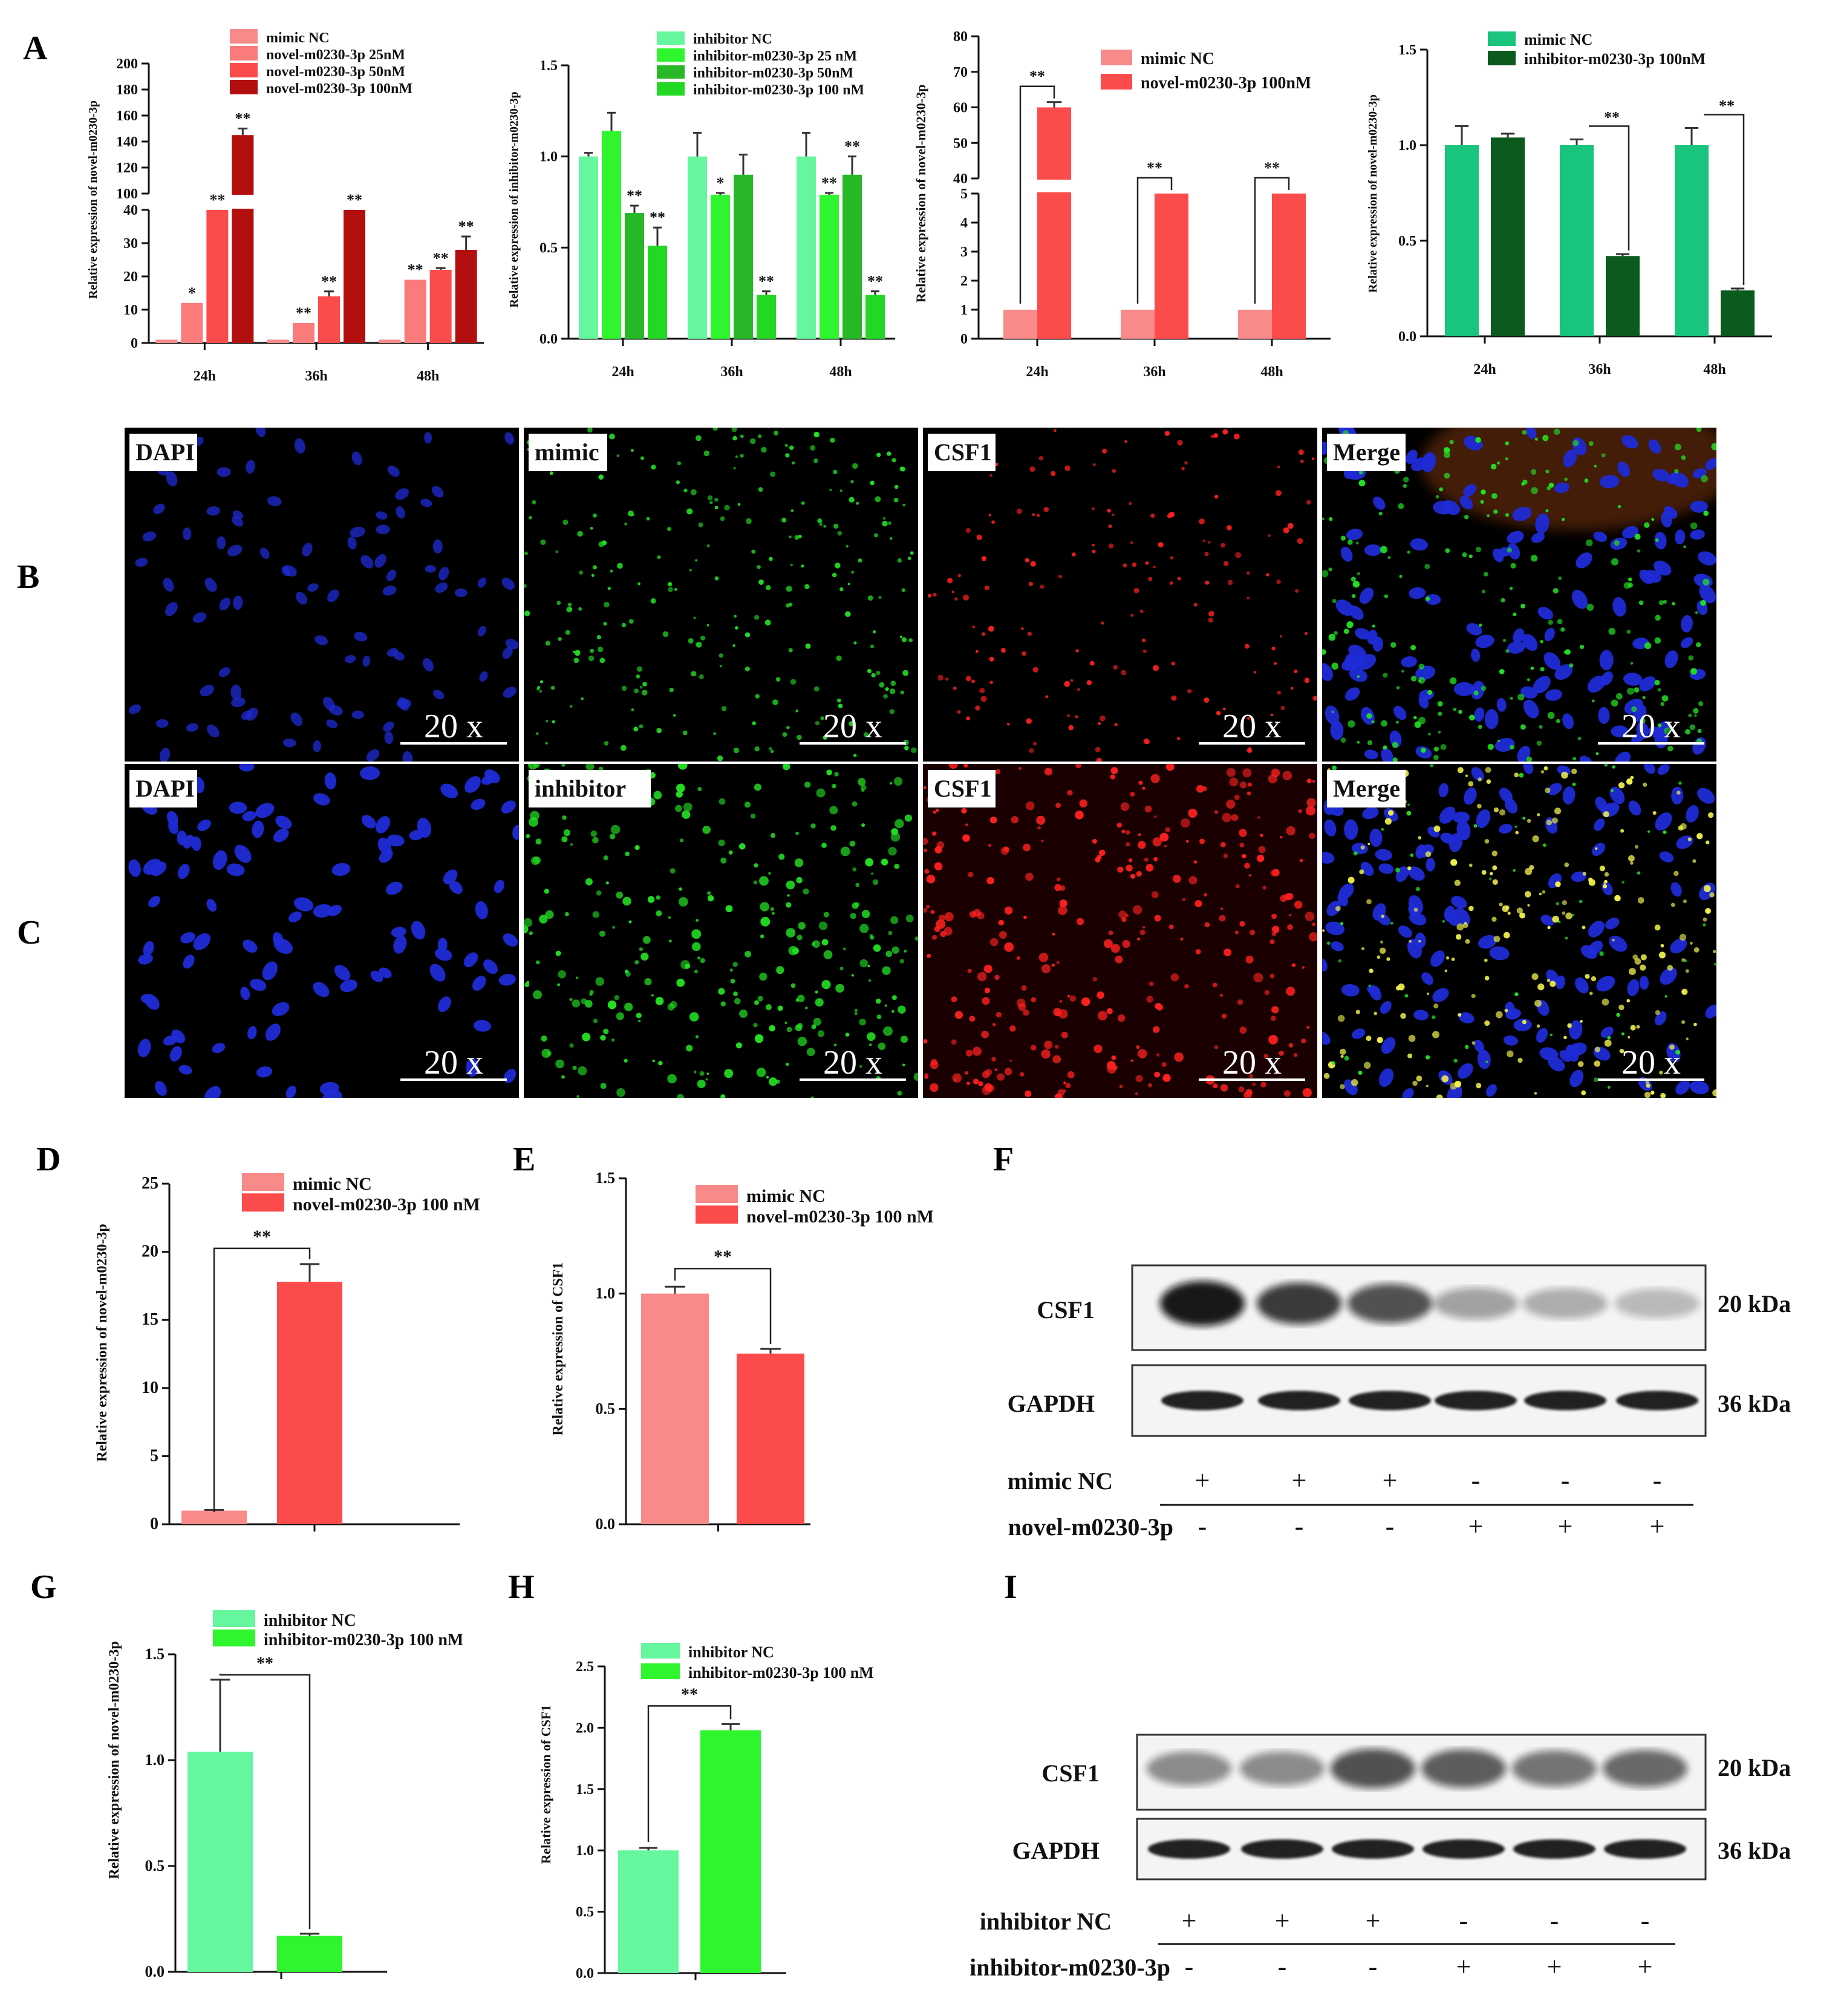 Image resolution: width=1838 pixels, height=2016 pixels. What do you see at coordinates (1056, 1850) in the screenshot?
I see `blot-label-gapdh: GAPDH` at bounding box center [1056, 1850].